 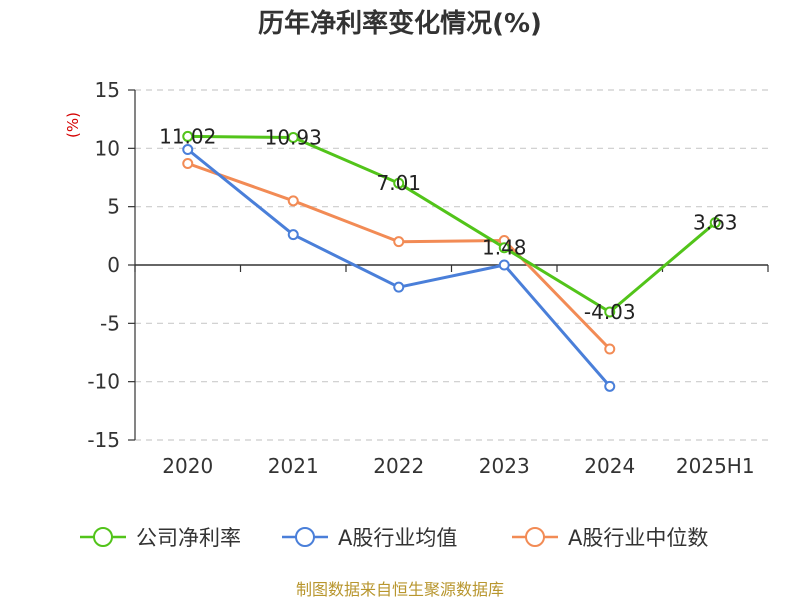 I want to click on y-tick-label: 15, so click(x=107, y=90).